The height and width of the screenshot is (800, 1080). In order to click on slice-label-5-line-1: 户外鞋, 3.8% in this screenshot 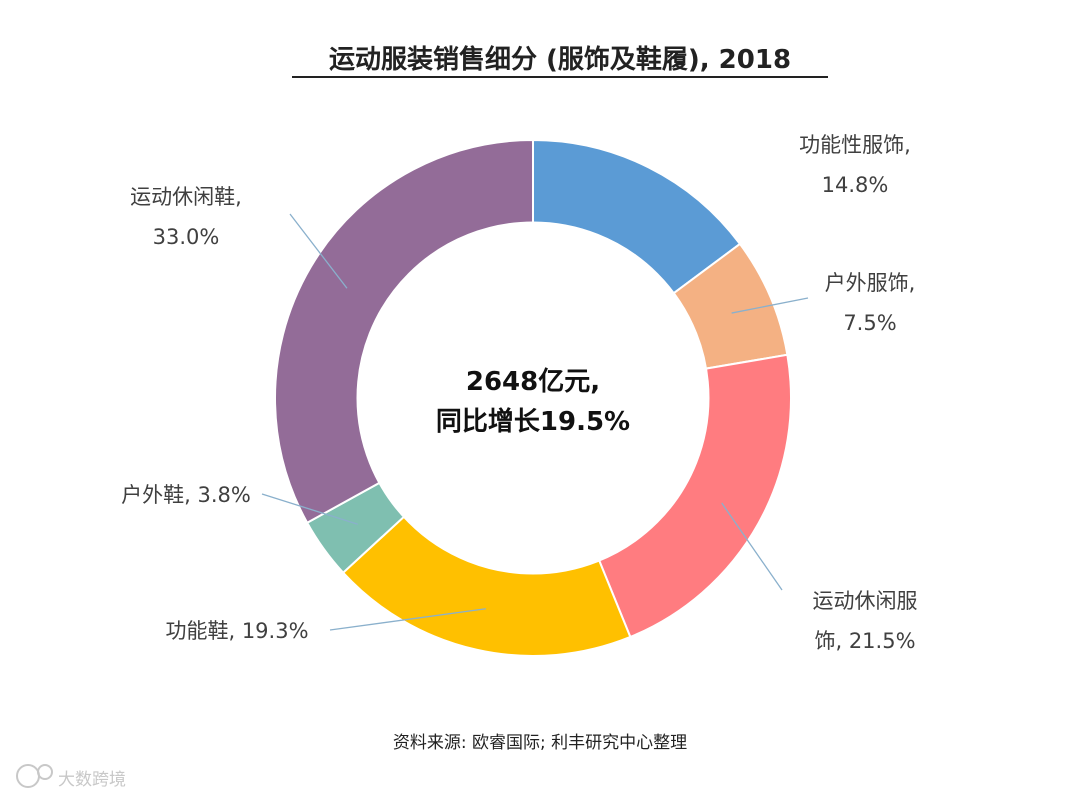, I will do `click(186, 495)`.